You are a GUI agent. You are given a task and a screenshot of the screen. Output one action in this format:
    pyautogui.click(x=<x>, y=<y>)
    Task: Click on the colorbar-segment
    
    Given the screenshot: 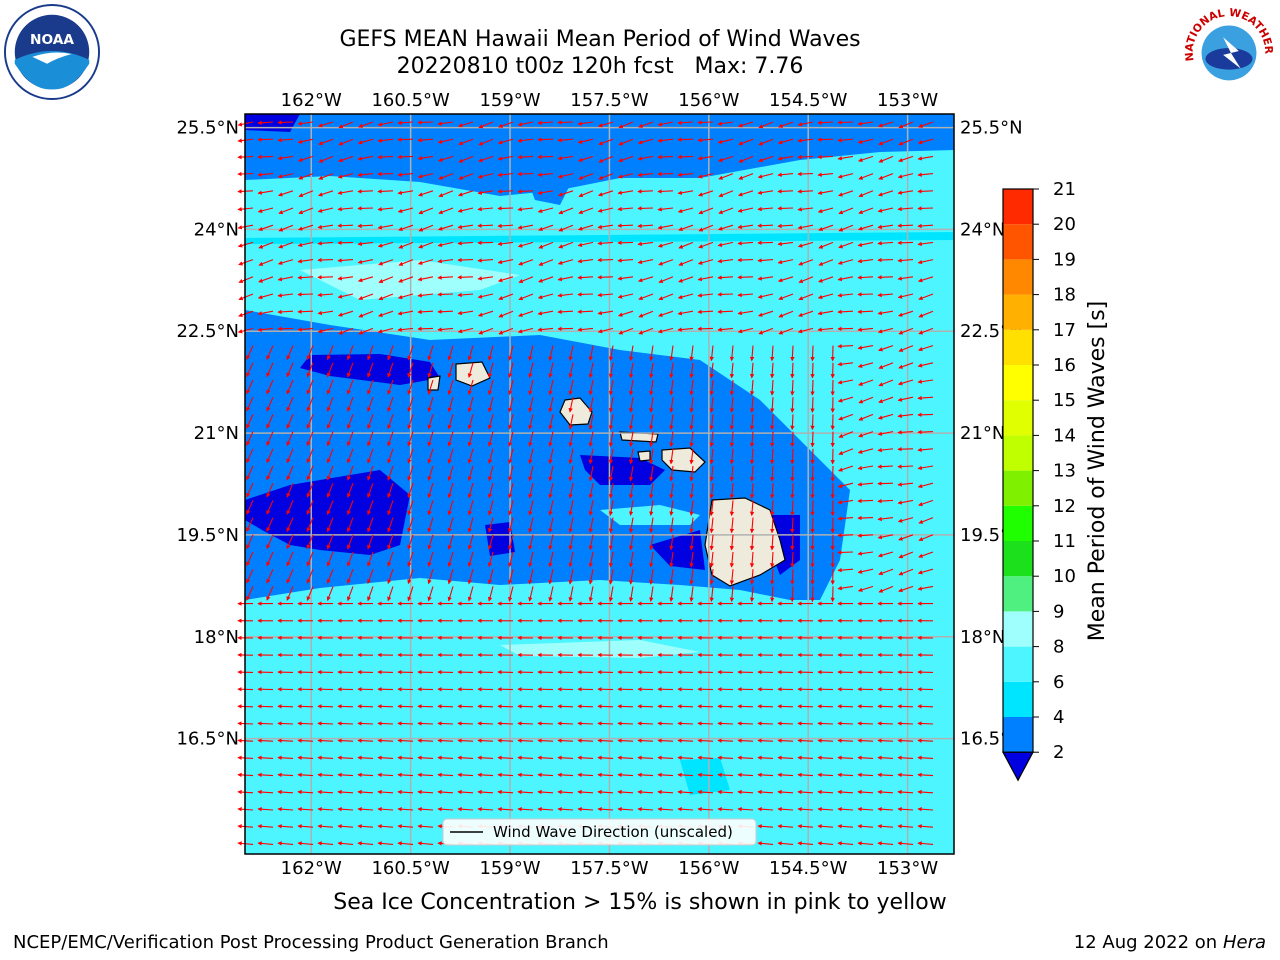 What is the action you would take?
    pyautogui.click(x=1018, y=523)
    